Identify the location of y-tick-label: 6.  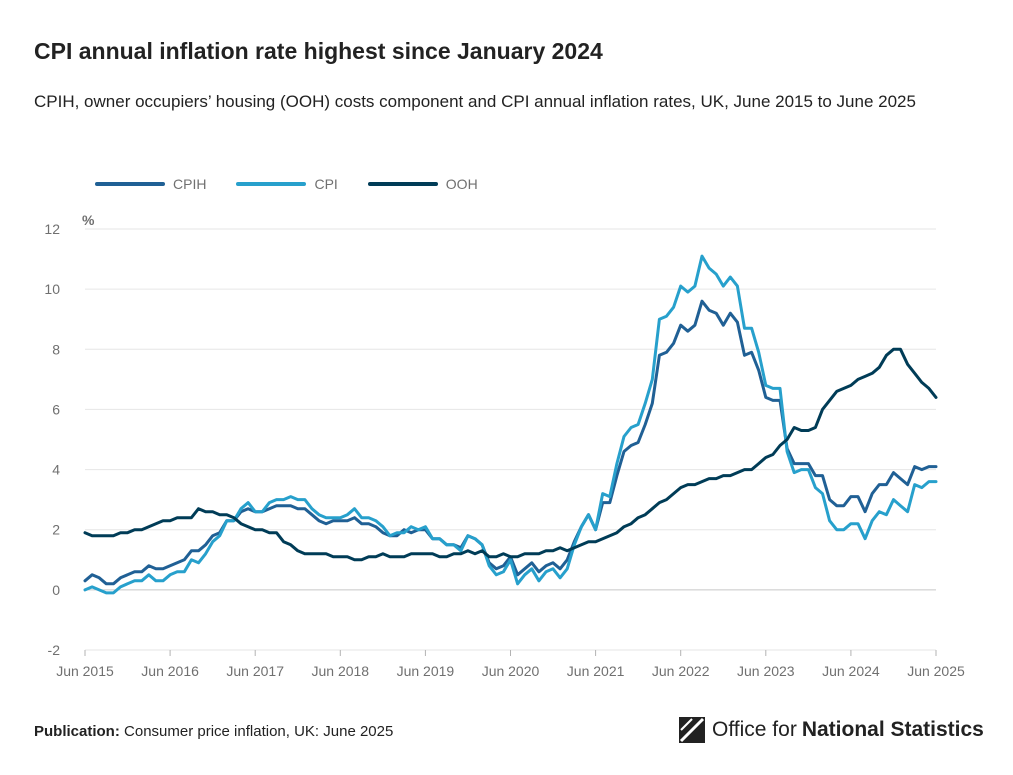
(56, 409).